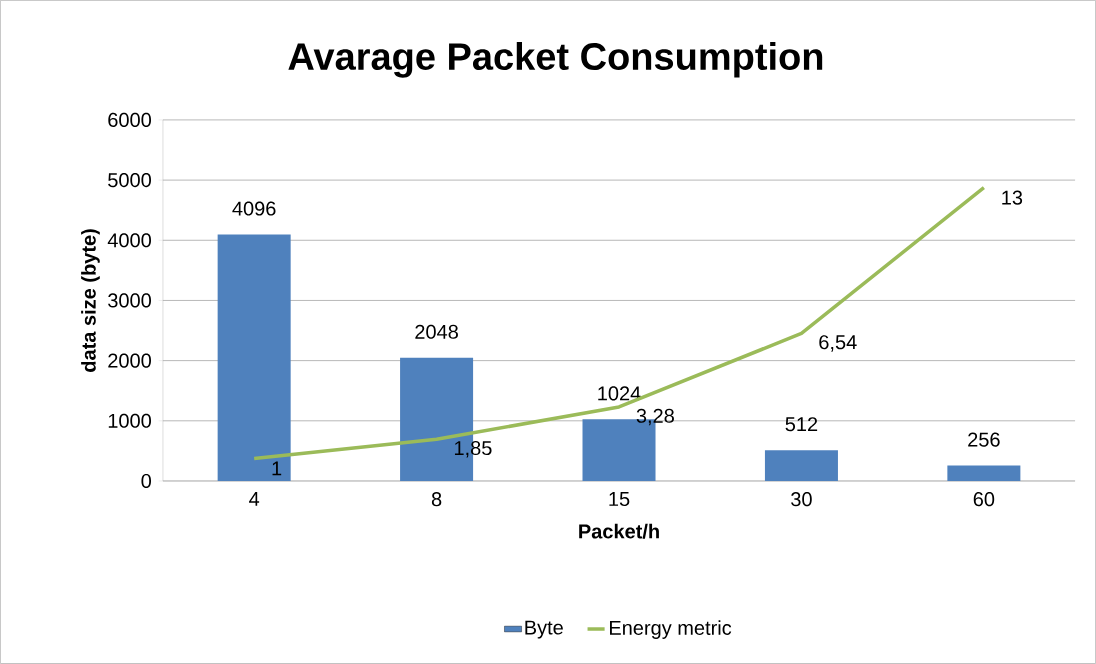 The height and width of the screenshot is (664, 1096). Describe the element at coordinates (129, 240) in the screenshot. I see `y-tick-label: 4000` at that location.